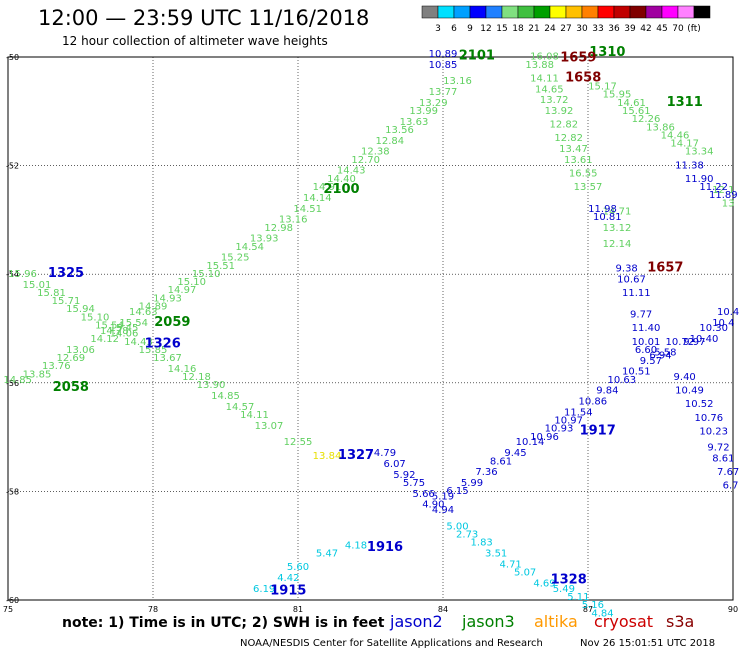 This screenshot has height=650, width=740. What do you see at coordinates (685, 377) in the screenshot?
I see `wave-height-value: 9.40` at bounding box center [685, 377].